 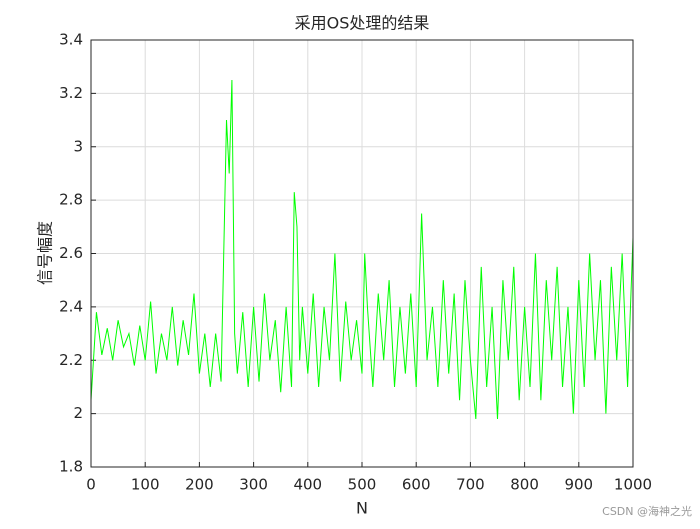 I want to click on x-tick-label: 100, so click(x=145, y=485).